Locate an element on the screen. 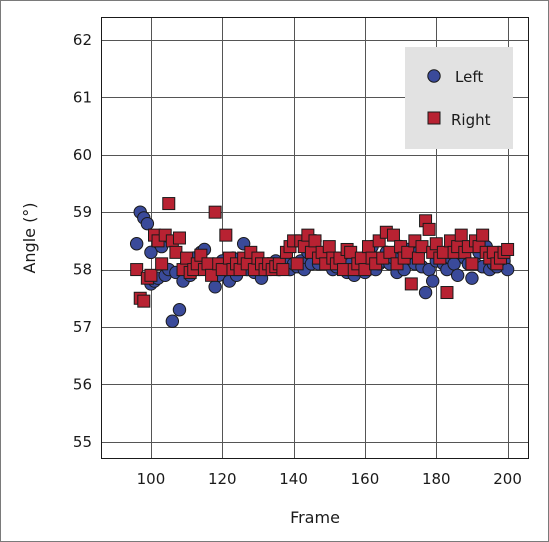 Image resolution: width=549 pixels, height=542 pixels. legend-left-marker is located at coordinates (434, 76).